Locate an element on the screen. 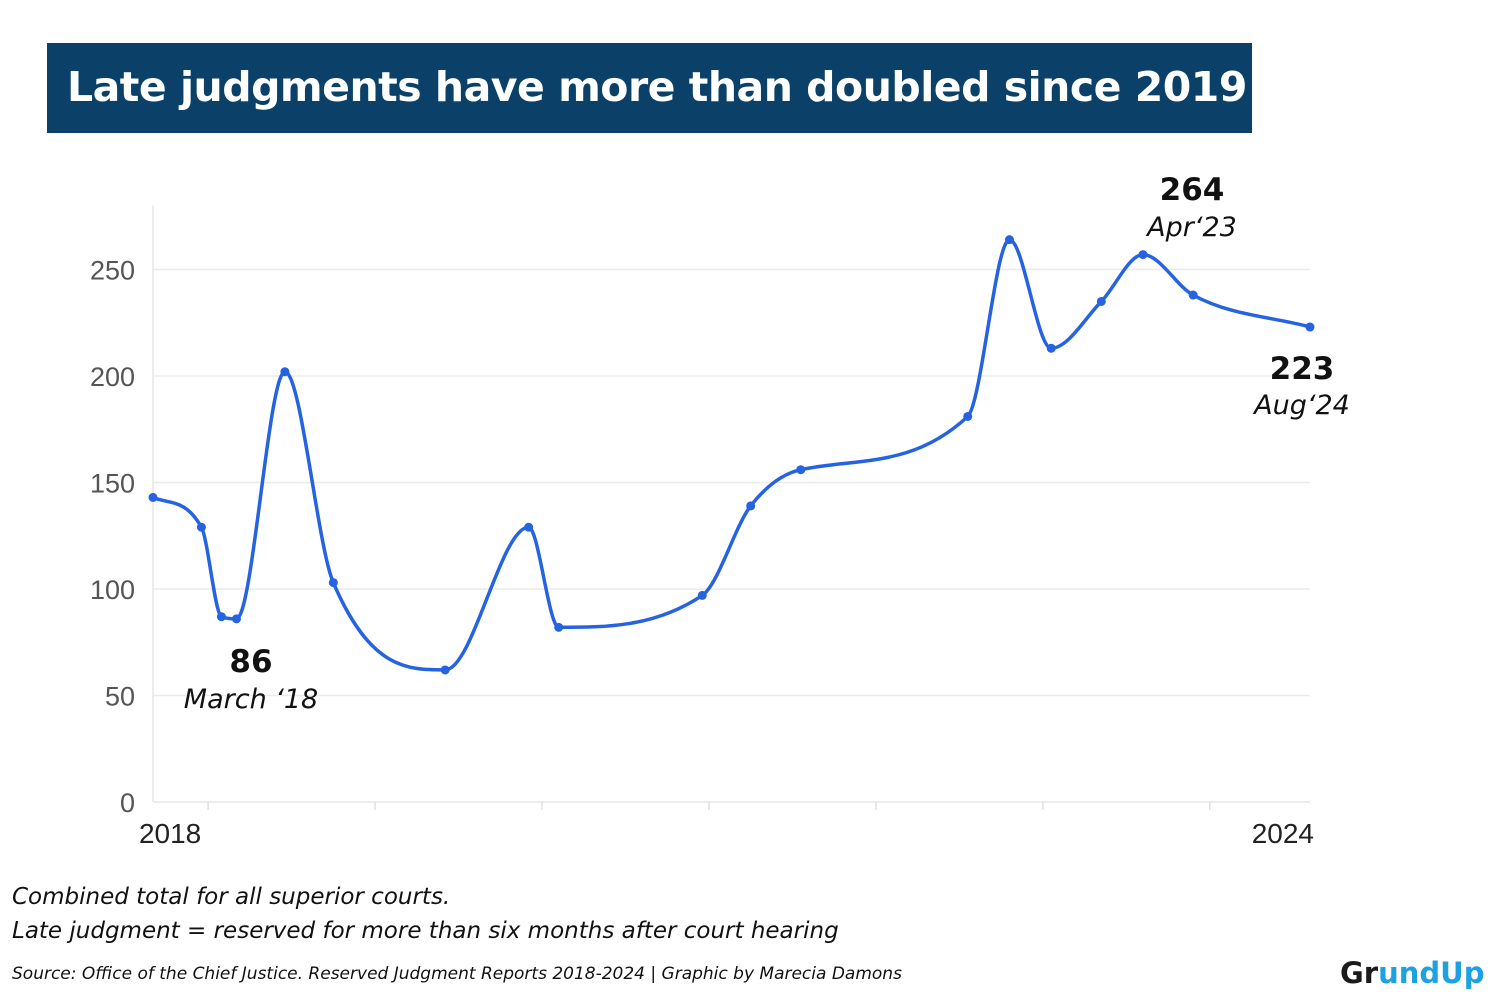  y-tick-label-150: 150 is located at coordinates (112, 484).